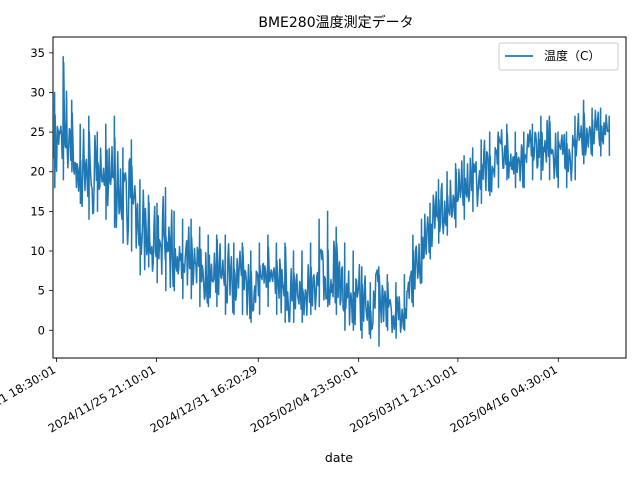  Describe the element at coordinates (37, 53) in the screenshot. I see `y-tick-label: 35` at that location.